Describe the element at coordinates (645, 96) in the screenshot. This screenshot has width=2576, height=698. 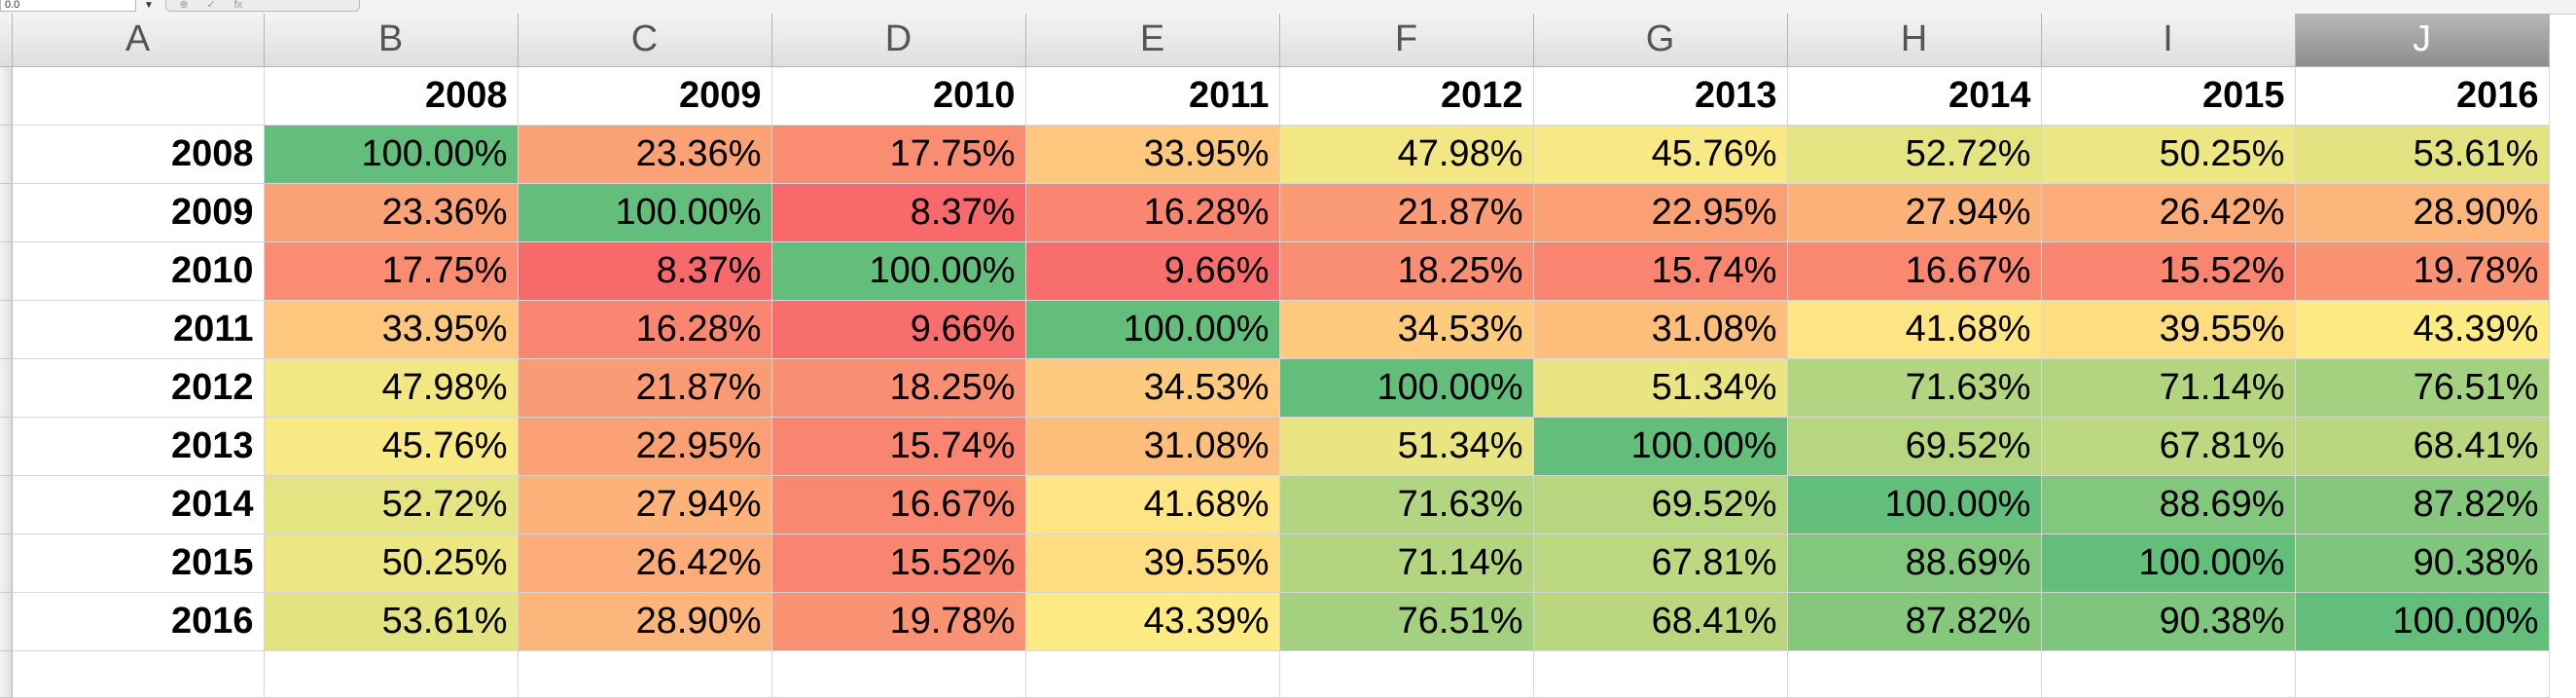
I see `year-header-cell: 2009` at that location.